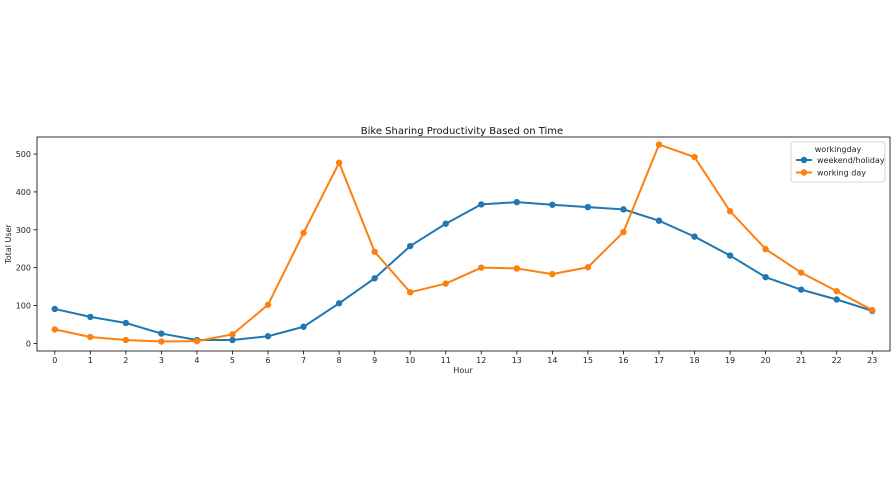  Describe the element at coordinates (623, 360) in the screenshot. I see `x-tick-label: 16` at that location.